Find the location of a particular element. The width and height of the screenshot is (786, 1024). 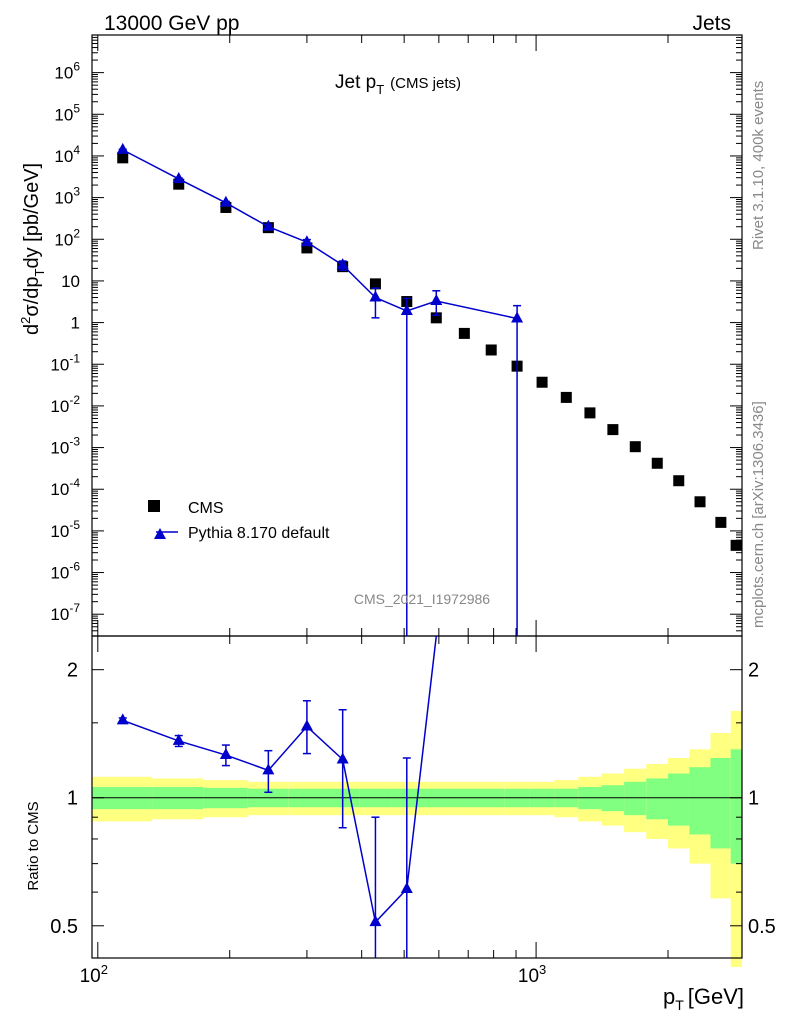

main-y-label: d2σ/dpTdy [pb/GeV] is located at coordinates (32, 249).